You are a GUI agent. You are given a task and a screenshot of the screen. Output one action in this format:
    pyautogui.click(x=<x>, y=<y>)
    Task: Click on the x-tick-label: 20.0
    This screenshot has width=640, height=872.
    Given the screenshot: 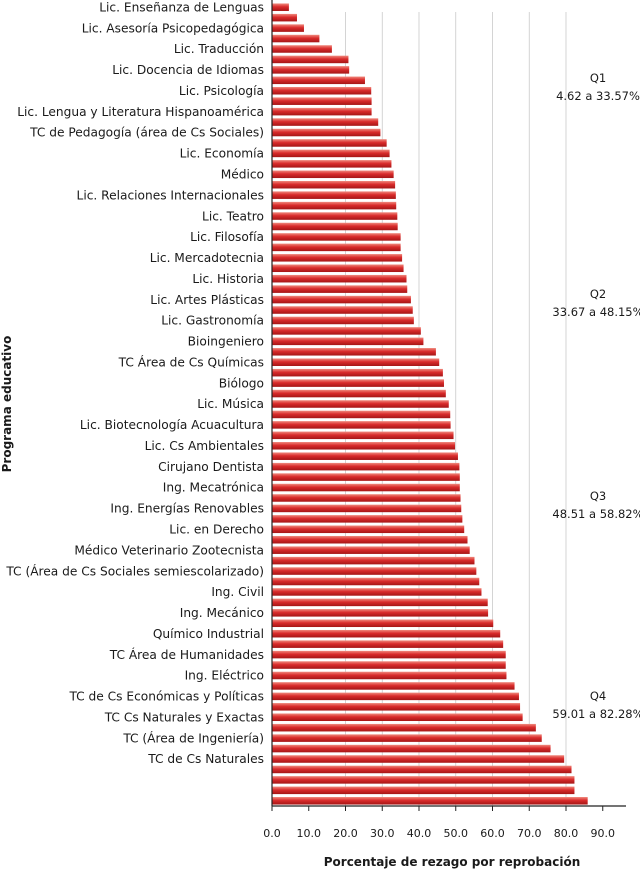 What is the action you would take?
    pyautogui.click(x=345, y=833)
    